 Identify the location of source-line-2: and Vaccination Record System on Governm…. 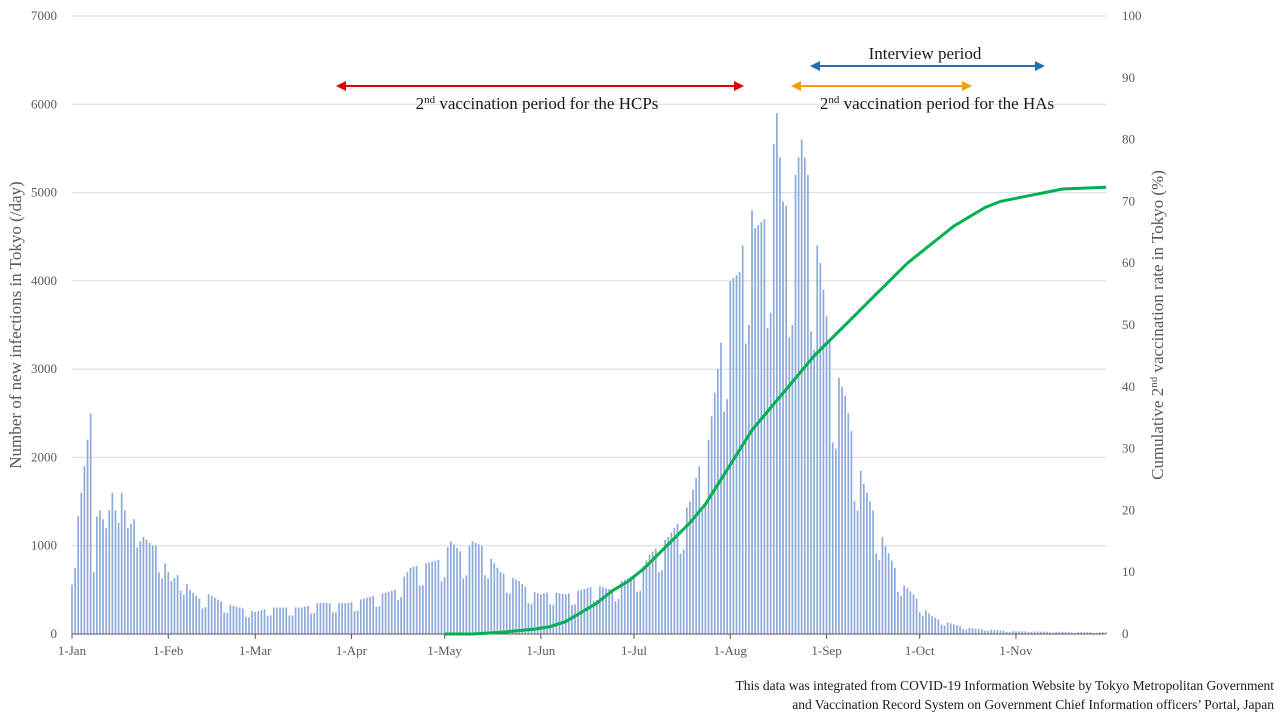
(1033, 704).